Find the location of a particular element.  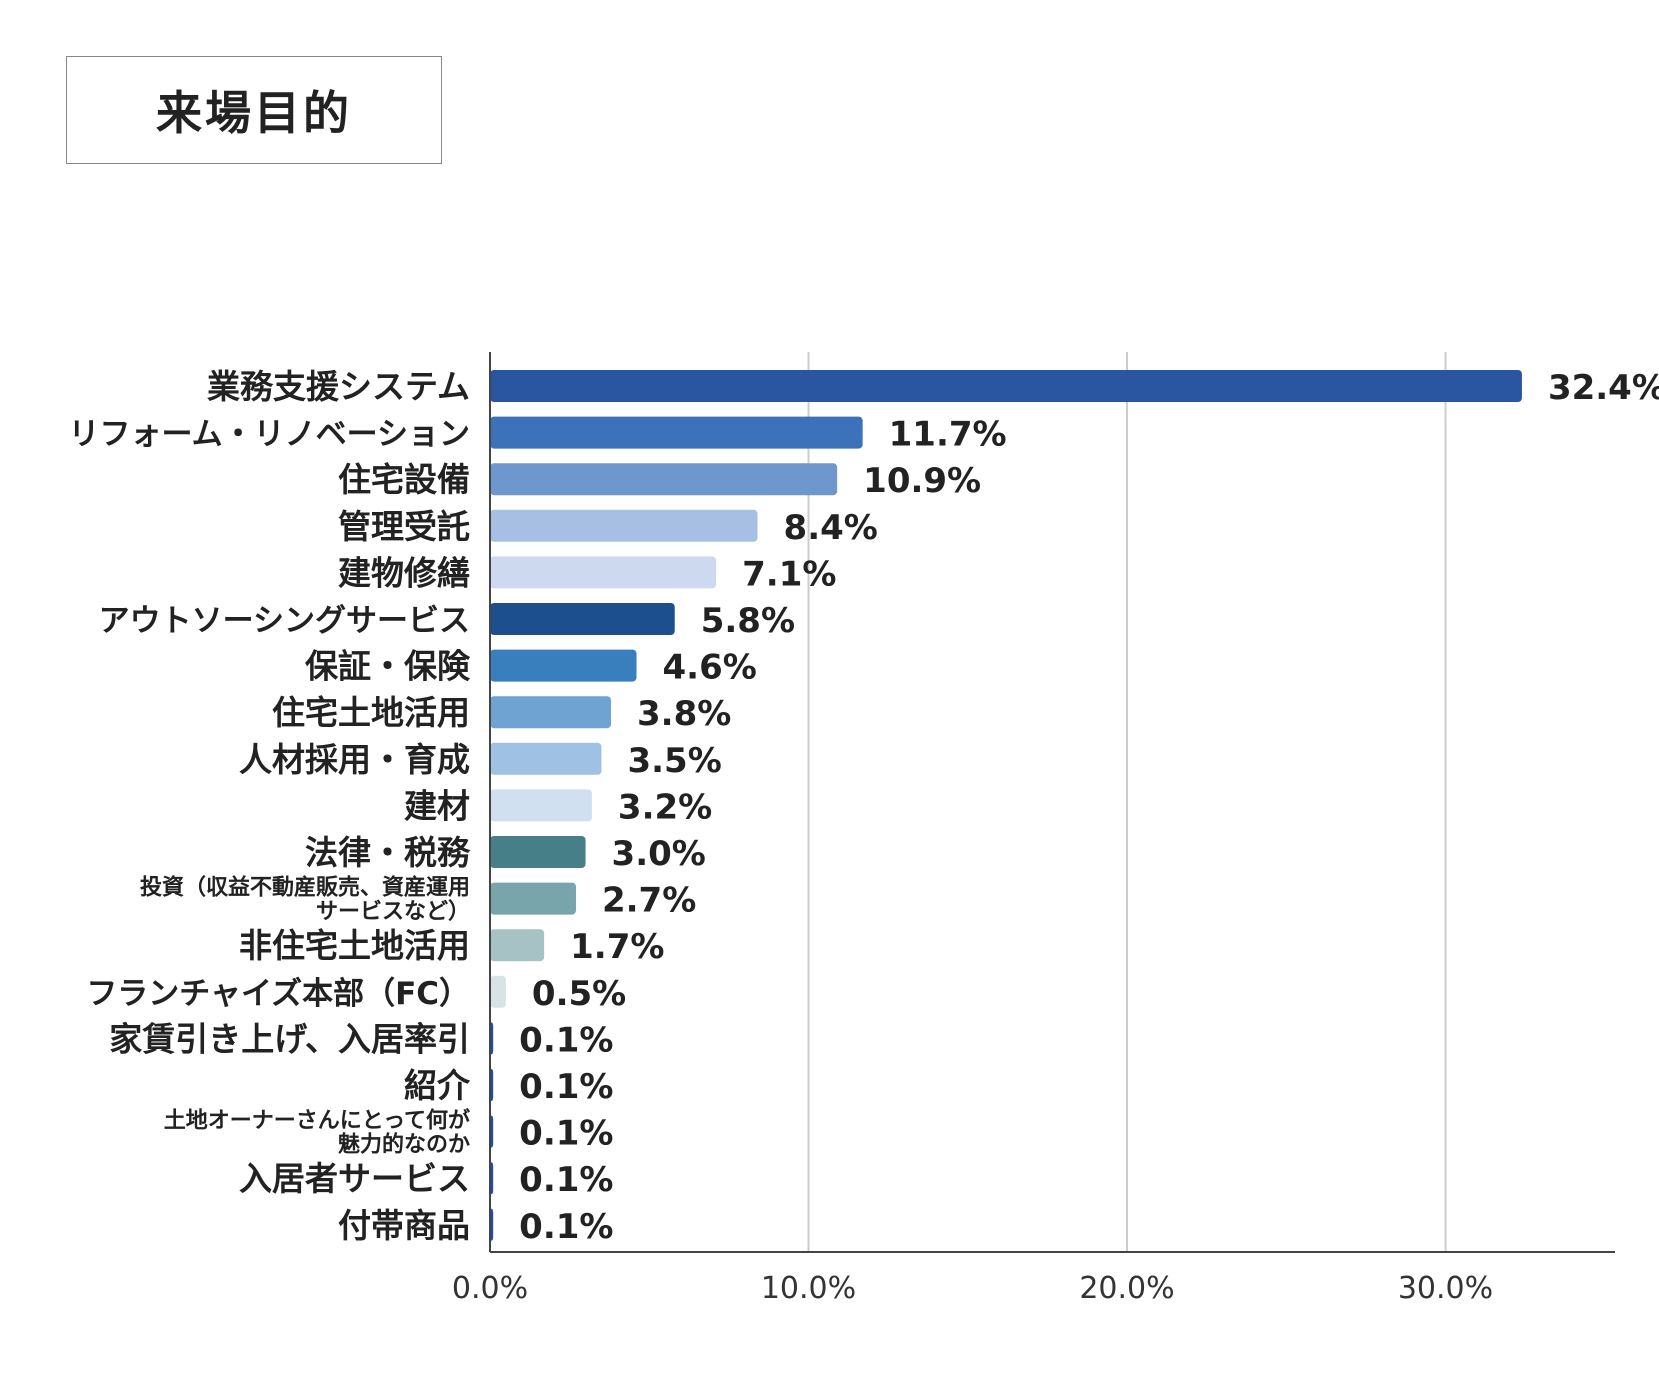

bar-value-label: 3.5% is located at coordinates (674, 761).